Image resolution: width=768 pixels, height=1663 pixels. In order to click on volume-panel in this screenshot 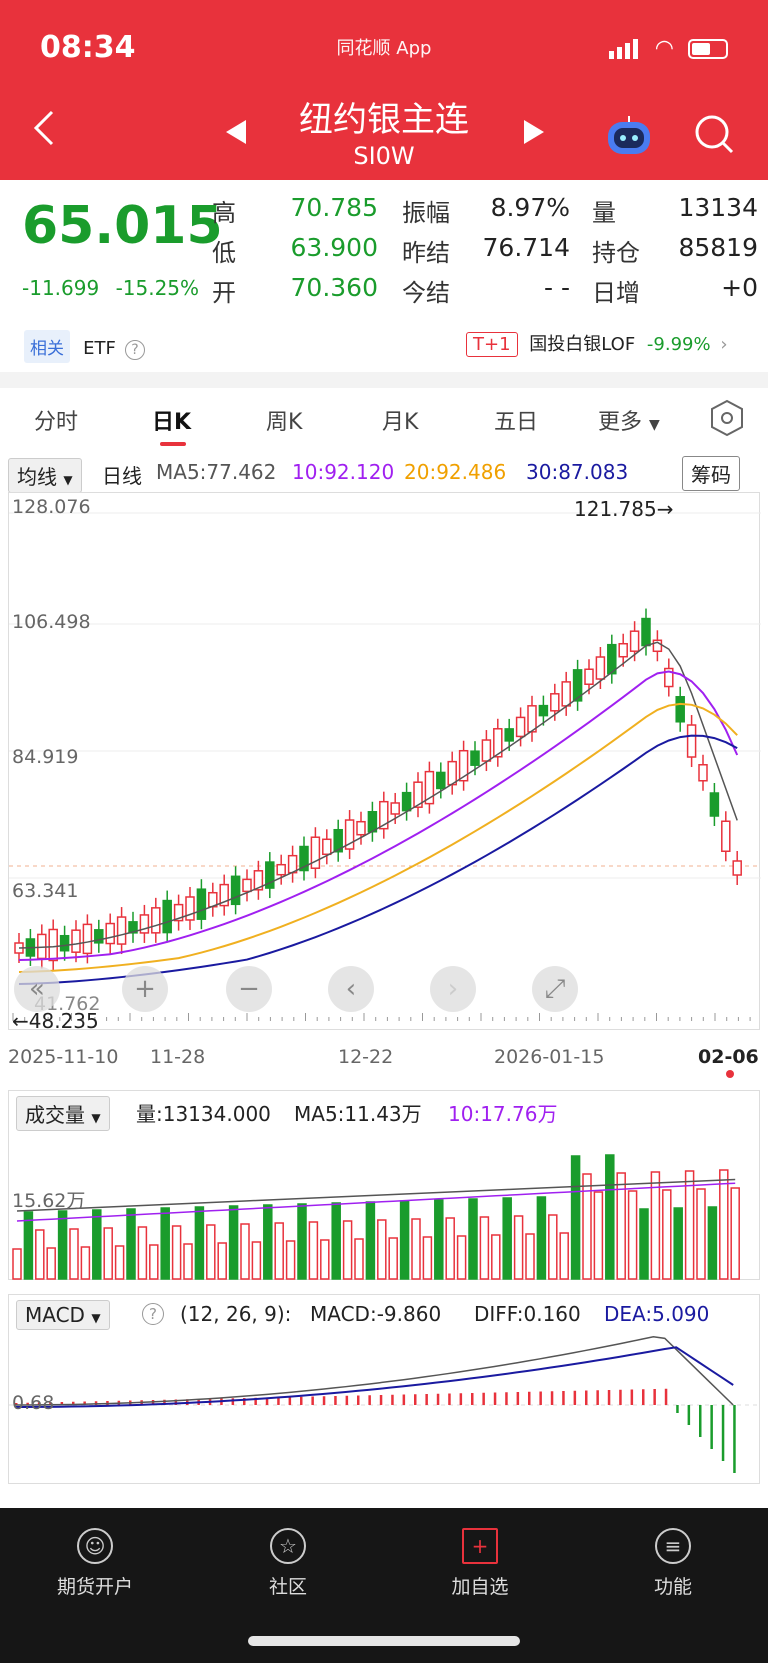, I will do `click(384, 1185)`.